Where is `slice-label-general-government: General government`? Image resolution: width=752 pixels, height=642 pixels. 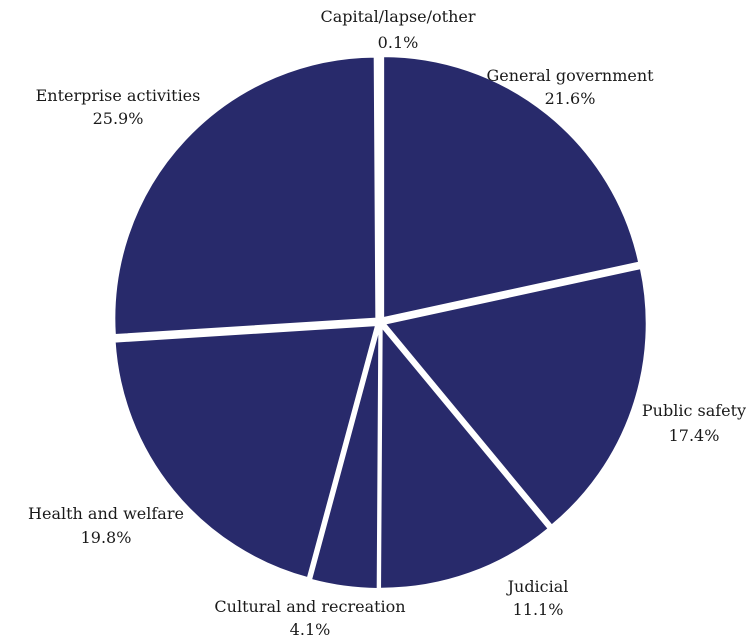
slice-label-general-government: General government is located at coordinates (570, 75).